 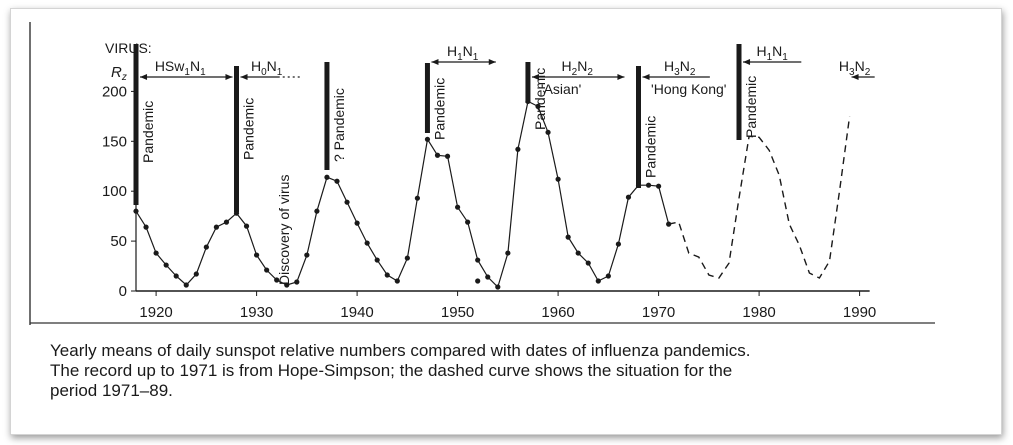 What do you see at coordinates (256, 312) in the screenshot?
I see `x-tick-label: 1930` at bounding box center [256, 312].